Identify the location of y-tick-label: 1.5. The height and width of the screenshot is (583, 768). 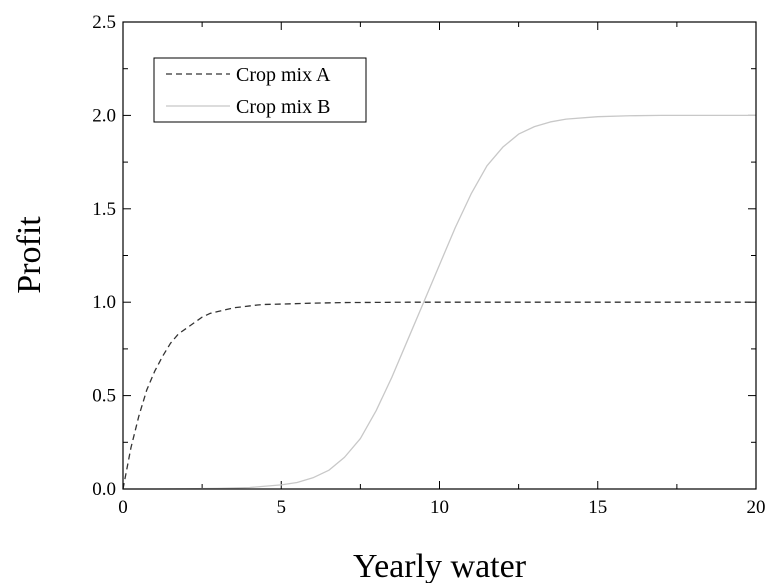
(104, 209).